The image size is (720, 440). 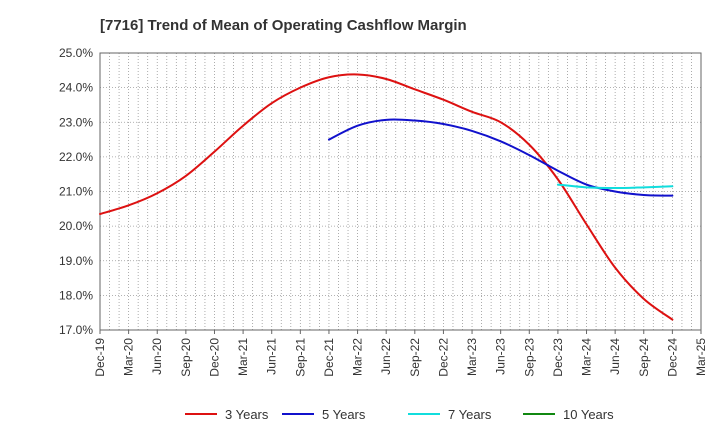 I want to click on x-tick-label: Dec-19, so click(x=100, y=357).